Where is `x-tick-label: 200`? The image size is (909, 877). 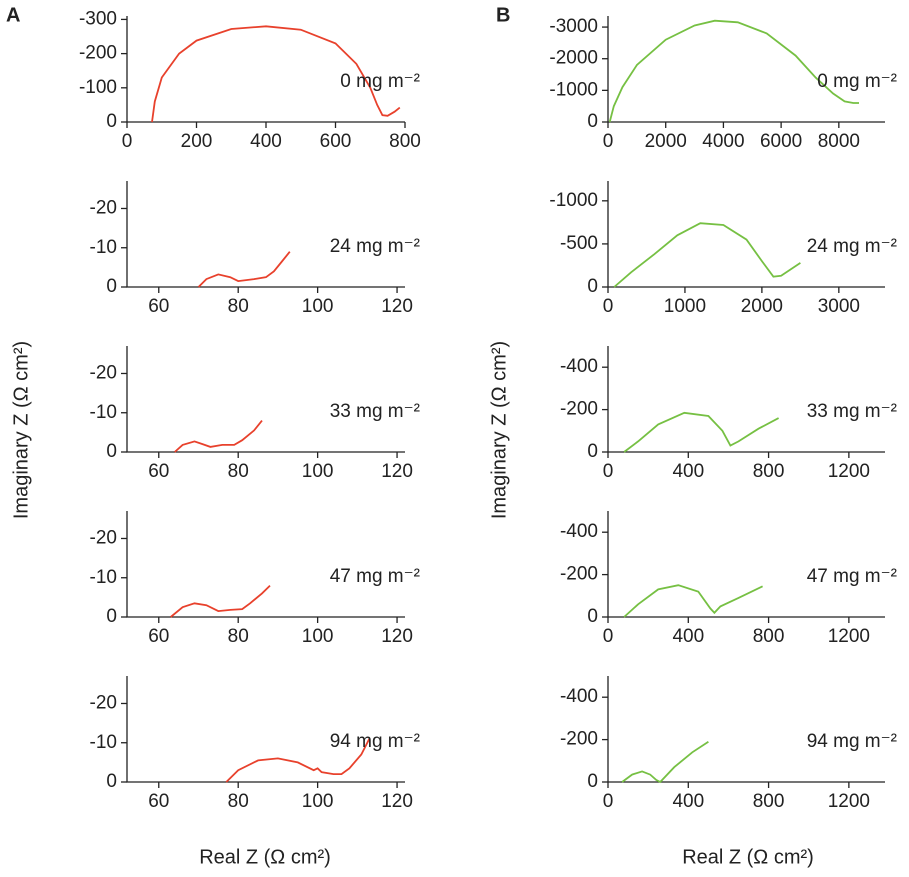
x-tick-label: 200 is located at coordinates (197, 141).